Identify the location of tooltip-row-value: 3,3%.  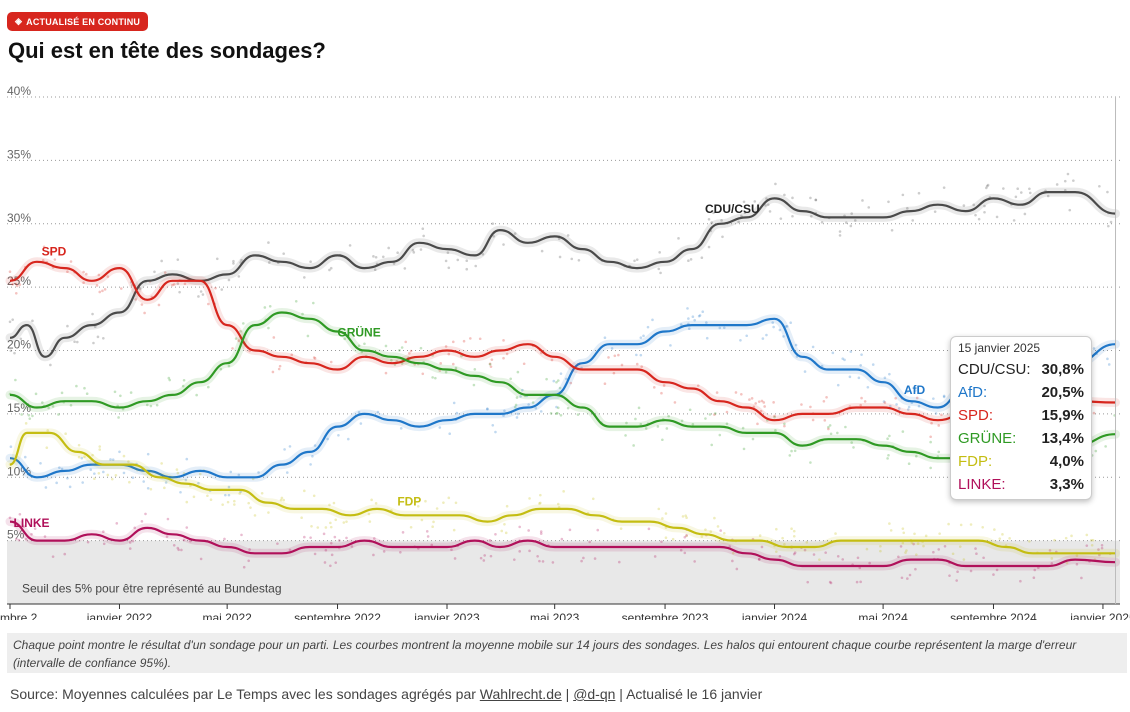
(1066, 484).